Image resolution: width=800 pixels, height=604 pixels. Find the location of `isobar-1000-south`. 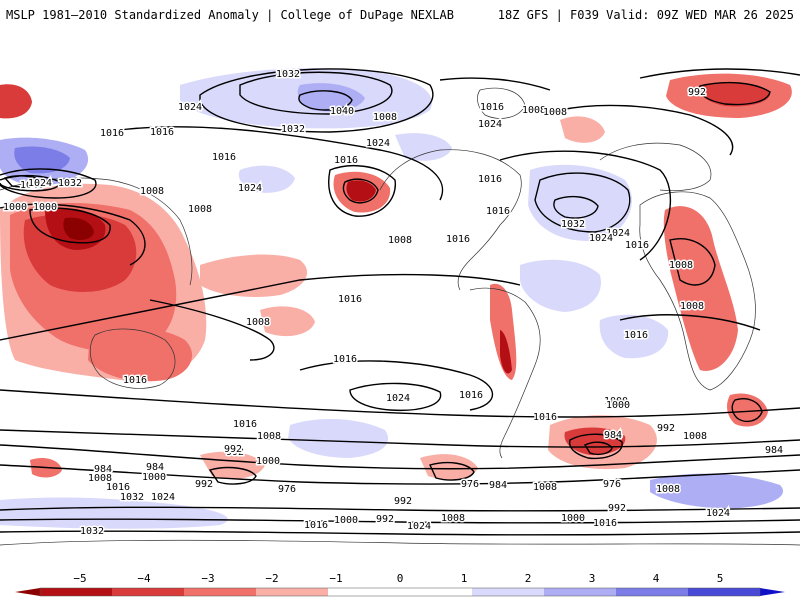

isobar-1000-south is located at coordinates (400, 457).